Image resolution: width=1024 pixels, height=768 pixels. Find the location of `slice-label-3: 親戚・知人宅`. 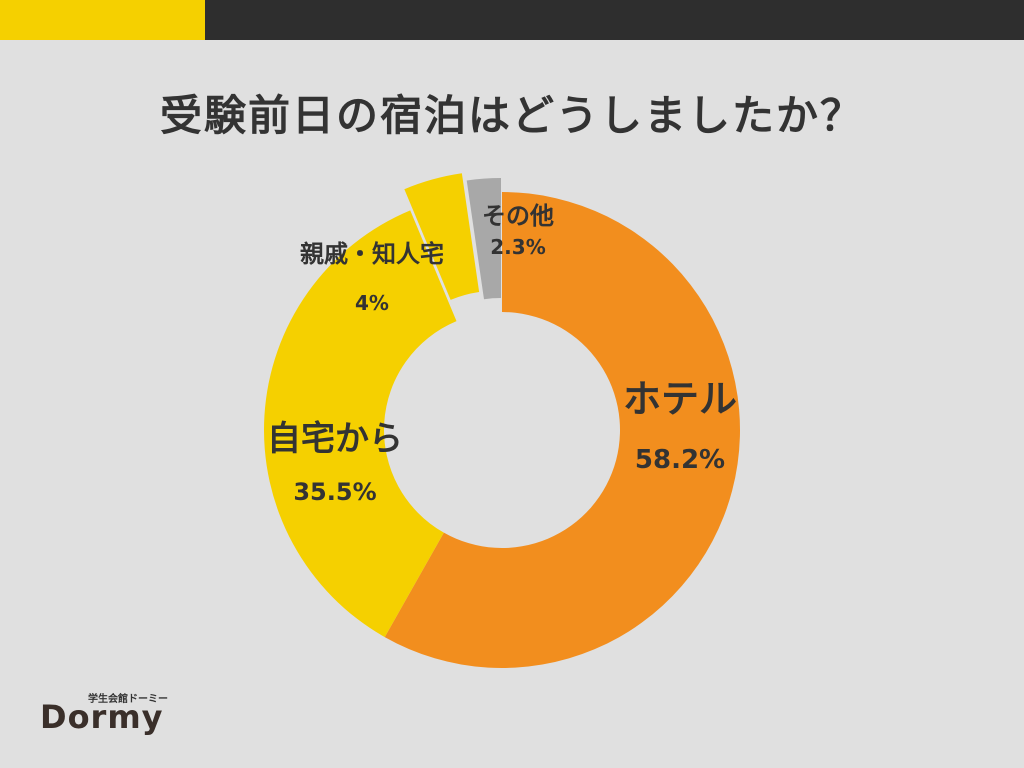

slice-label-3: 親戚・知人宅 is located at coordinates (372, 254).